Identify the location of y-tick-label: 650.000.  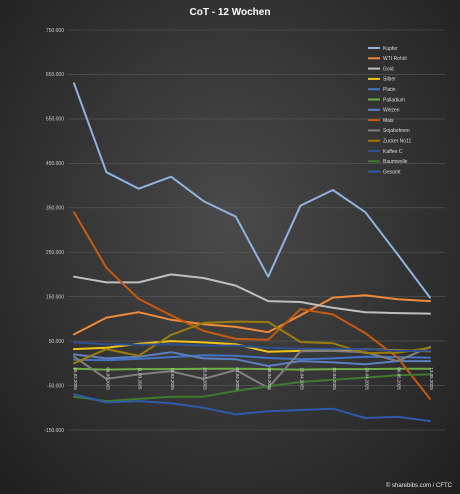
(55, 75).